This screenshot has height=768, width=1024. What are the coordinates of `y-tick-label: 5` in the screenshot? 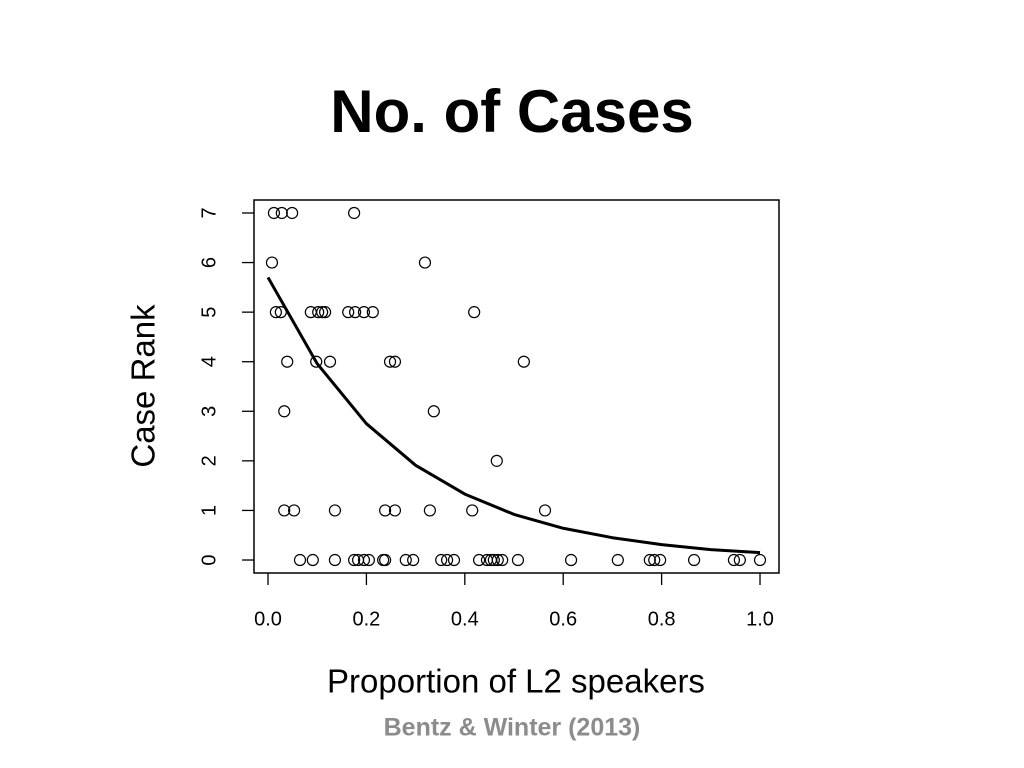 It's located at (209, 312).